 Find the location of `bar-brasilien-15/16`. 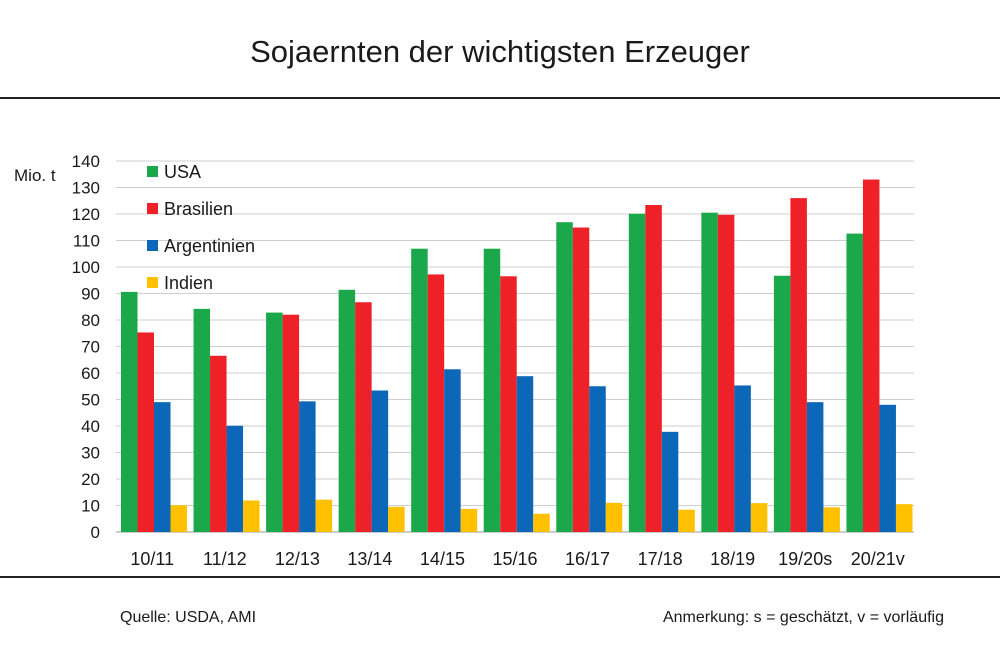

bar-brasilien-15/16 is located at coordinates (508, 404).